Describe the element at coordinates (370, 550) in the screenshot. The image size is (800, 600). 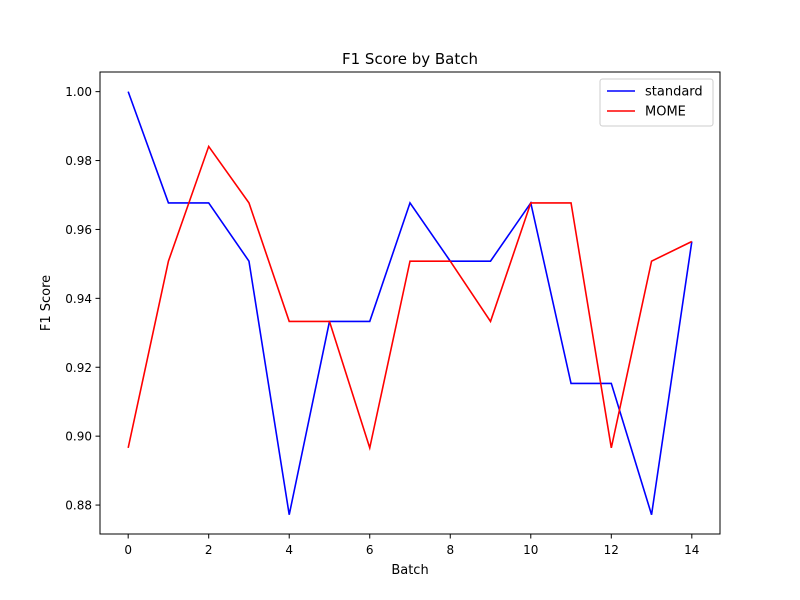
I see `x-tick-label: 6` at that location.